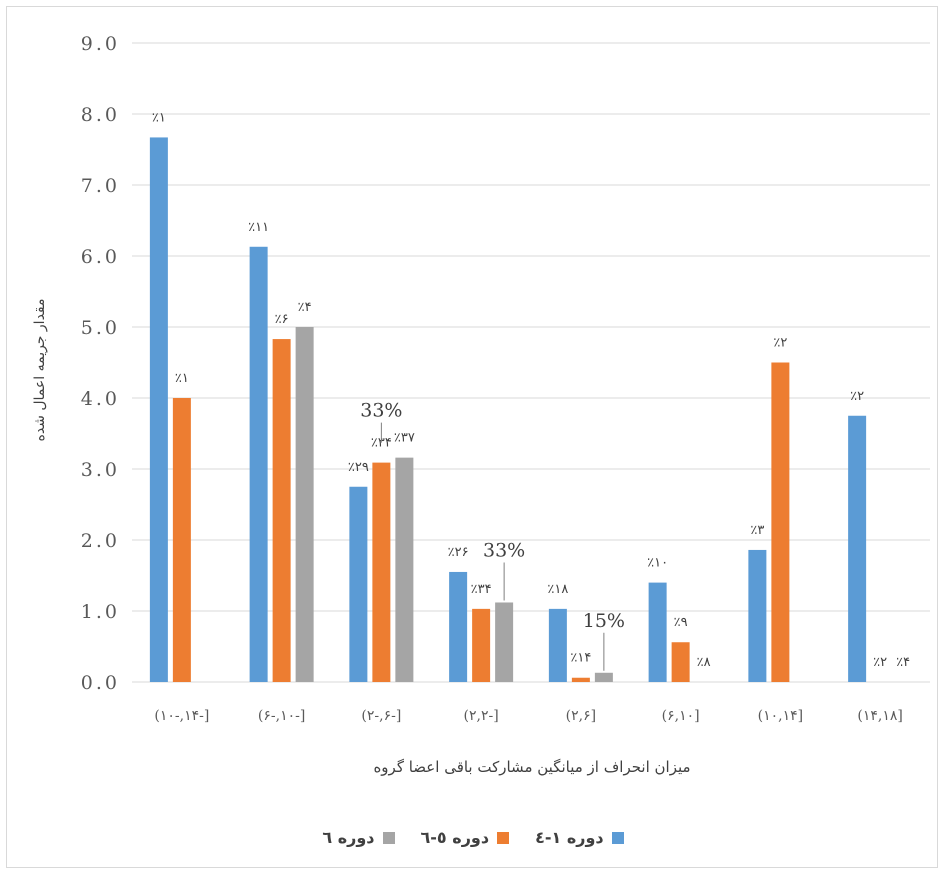 This screenshot has height=874, width=946. What do you see at coordinates (481, 716) in the screenshot?
I see `x-tick-label: [-۲,۲)` at bounding box center [481, 716].